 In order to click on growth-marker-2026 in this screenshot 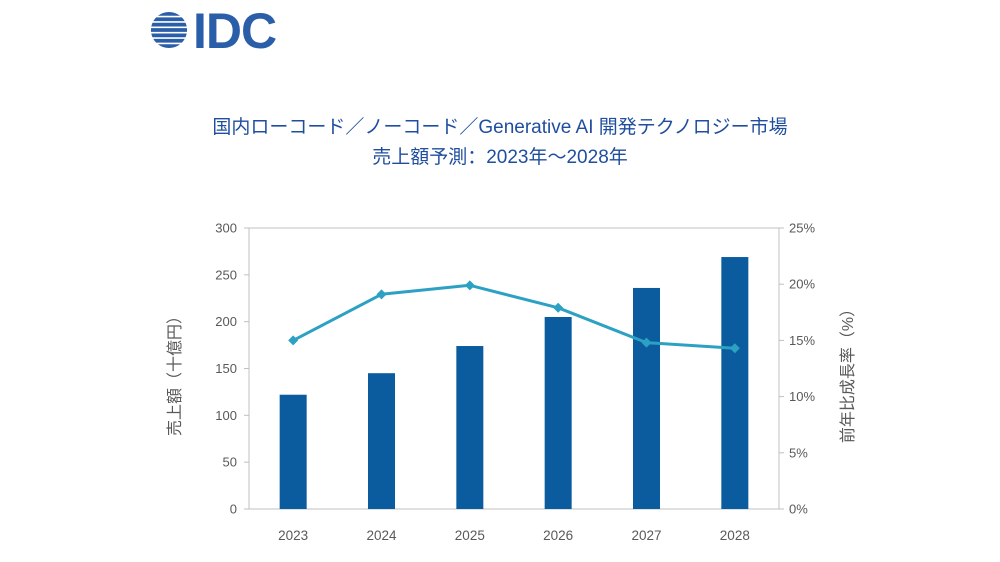, I will do `click(558, 307)`.